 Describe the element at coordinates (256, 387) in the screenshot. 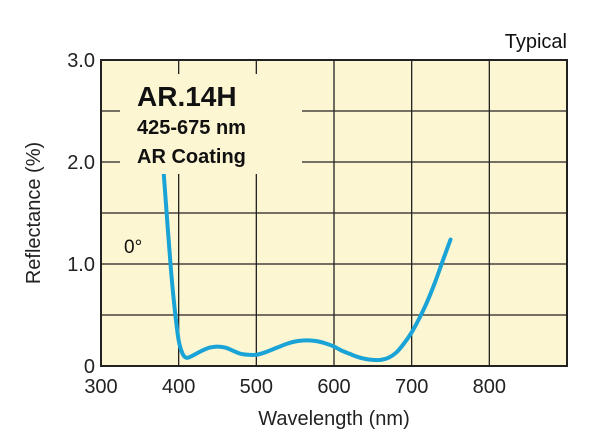

I see `x-tick-label: 500` at that location.